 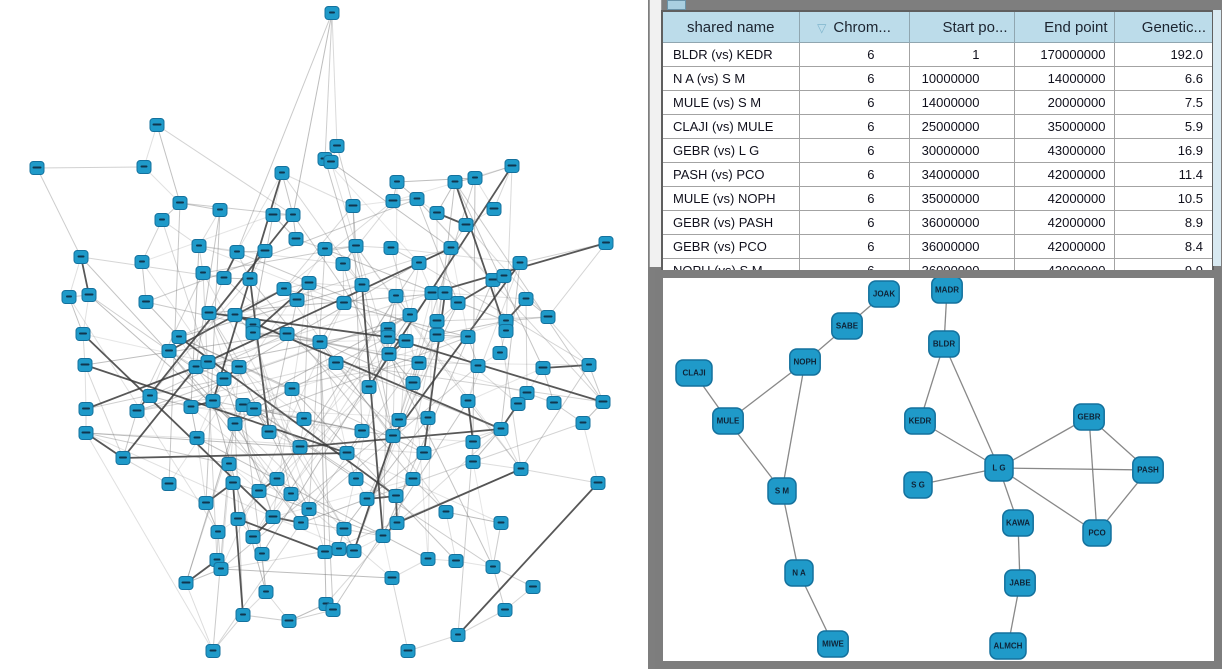 I want to click on subnetwork-node-sabe: SABE, so click(x=847, y=326).